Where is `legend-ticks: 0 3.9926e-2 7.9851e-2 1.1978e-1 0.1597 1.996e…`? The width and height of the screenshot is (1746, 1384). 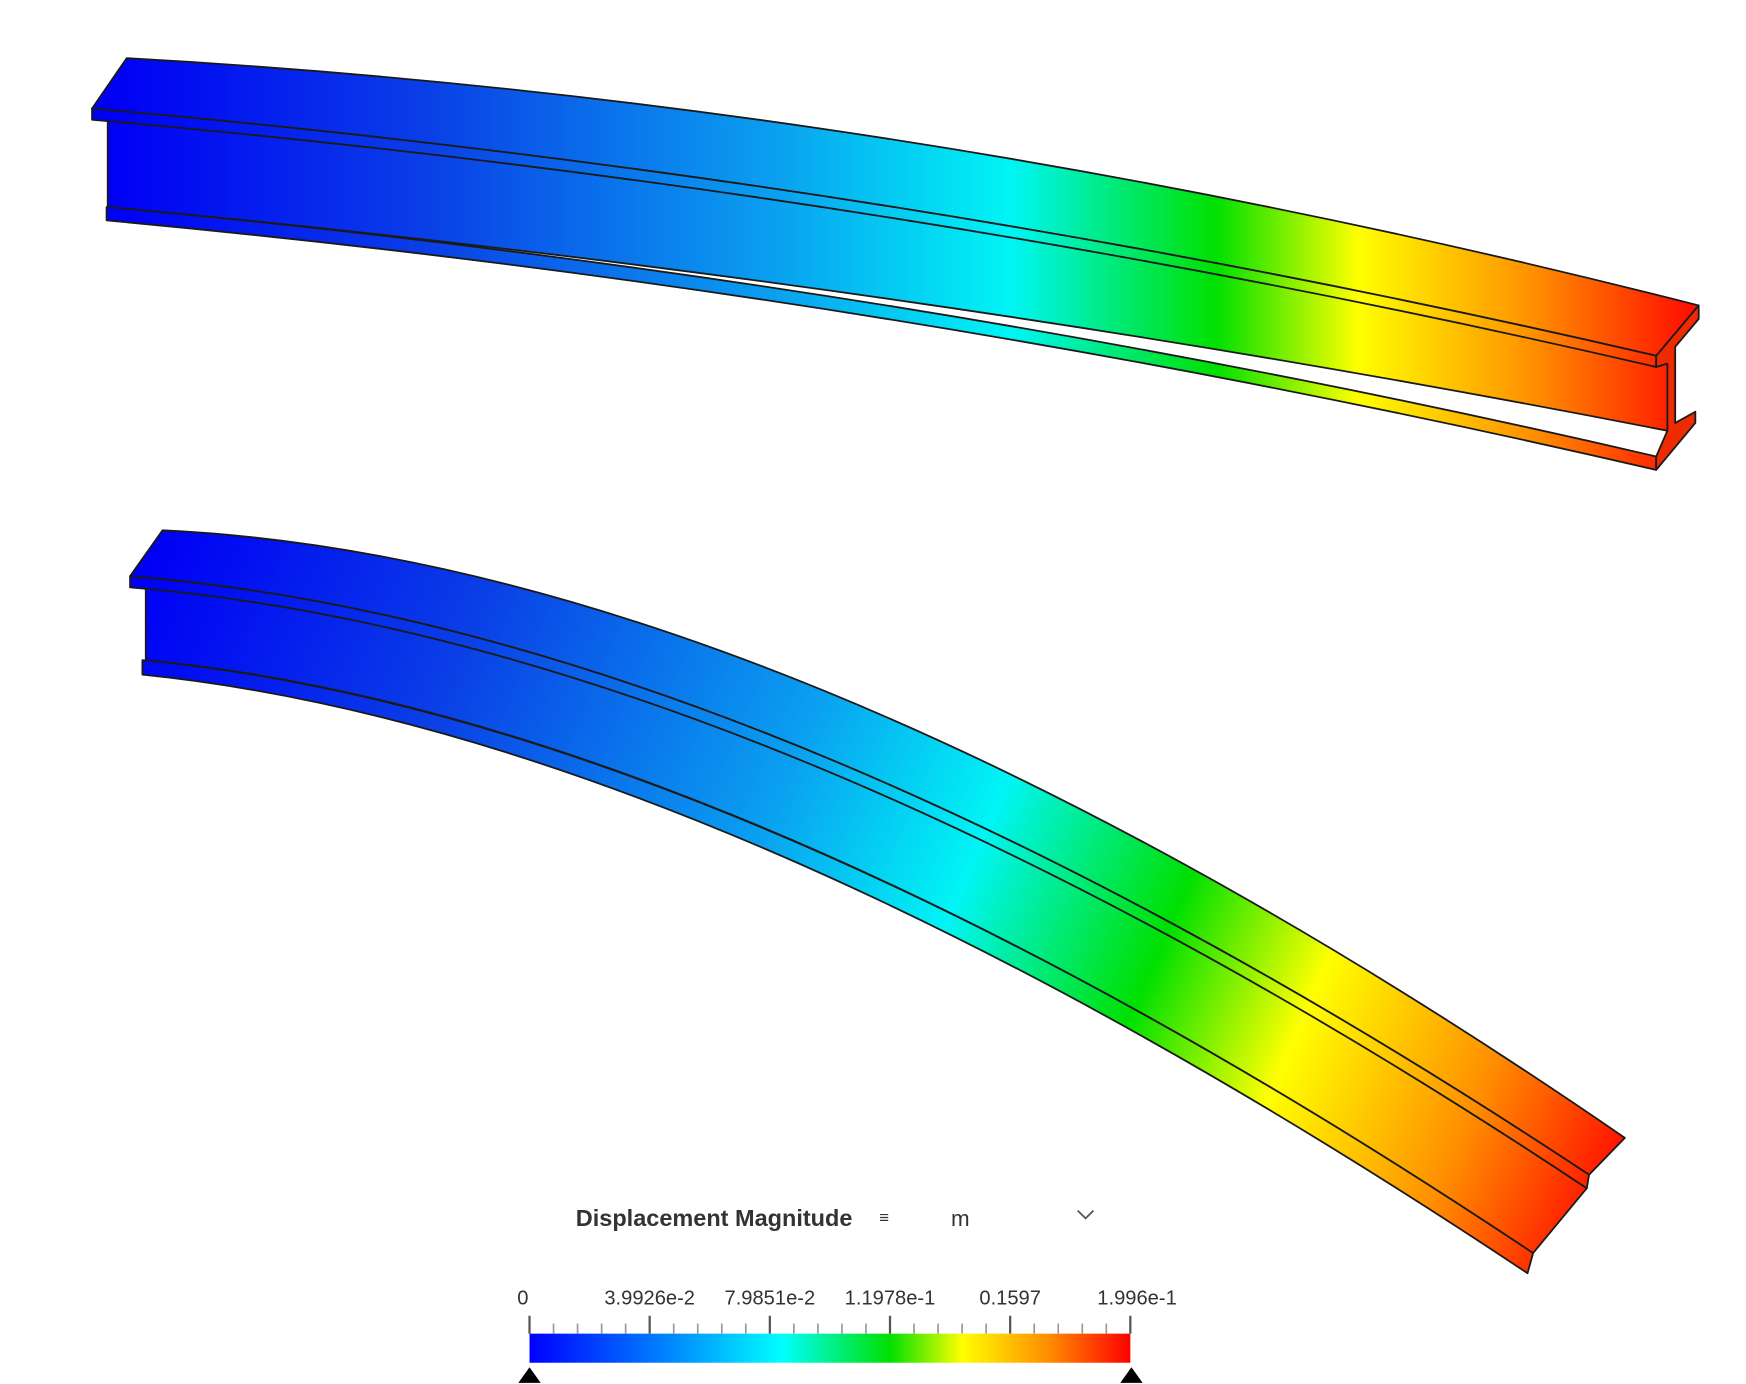 legend-ticks: 0 3.9926e-2 7.9851e-2 1.1978e-1 0.1597 1.996e… is located at coordinates (847, 1311).